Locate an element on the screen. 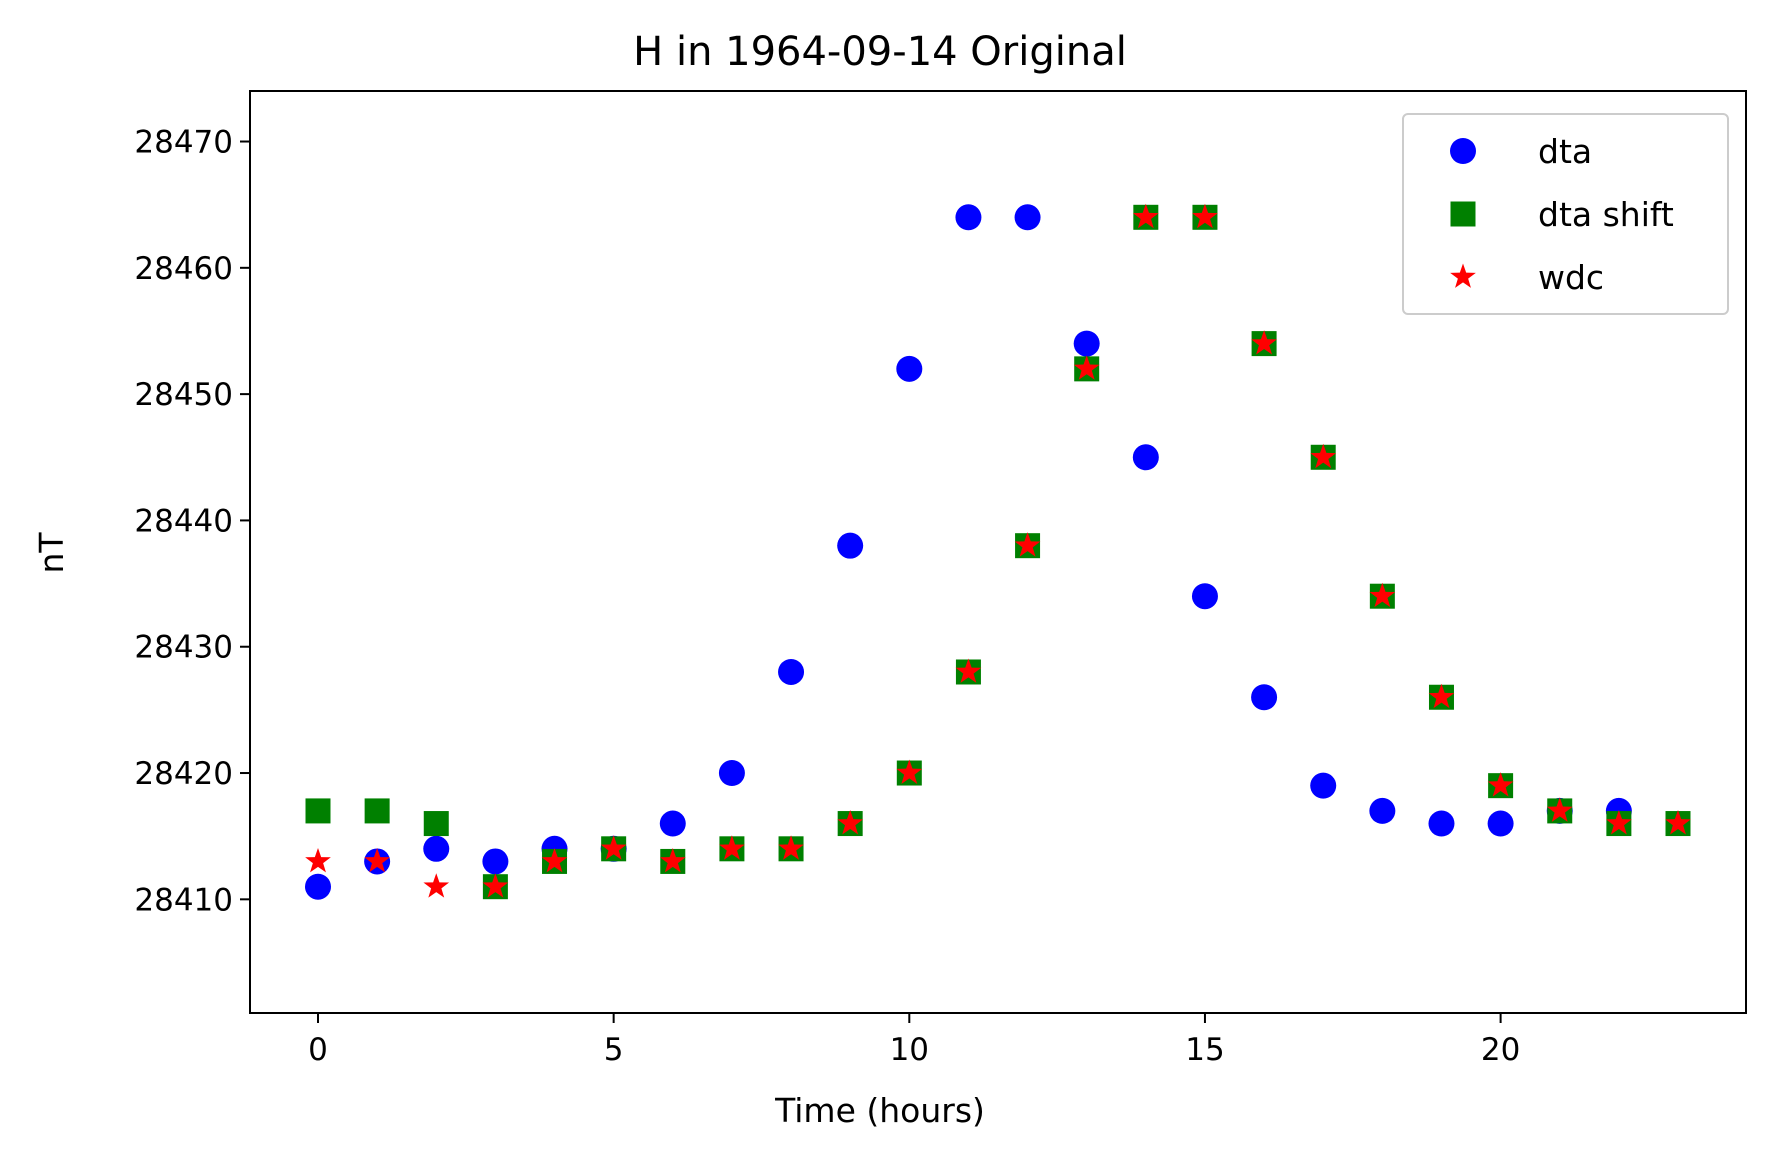 The height and width of the screenshot is (1173, 1772). x-tick-label: 5 is located at coordinates (614, 1050).